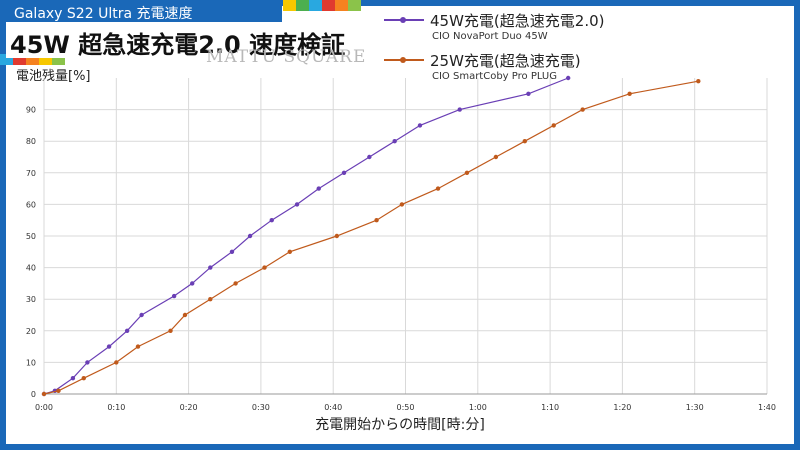 The width and height of the screenshot is (800, 450). What do you see at coordinates (116, 407) in the screenshot?
I see `x-tick-label: 0:10` at bounding box center [116, 407].